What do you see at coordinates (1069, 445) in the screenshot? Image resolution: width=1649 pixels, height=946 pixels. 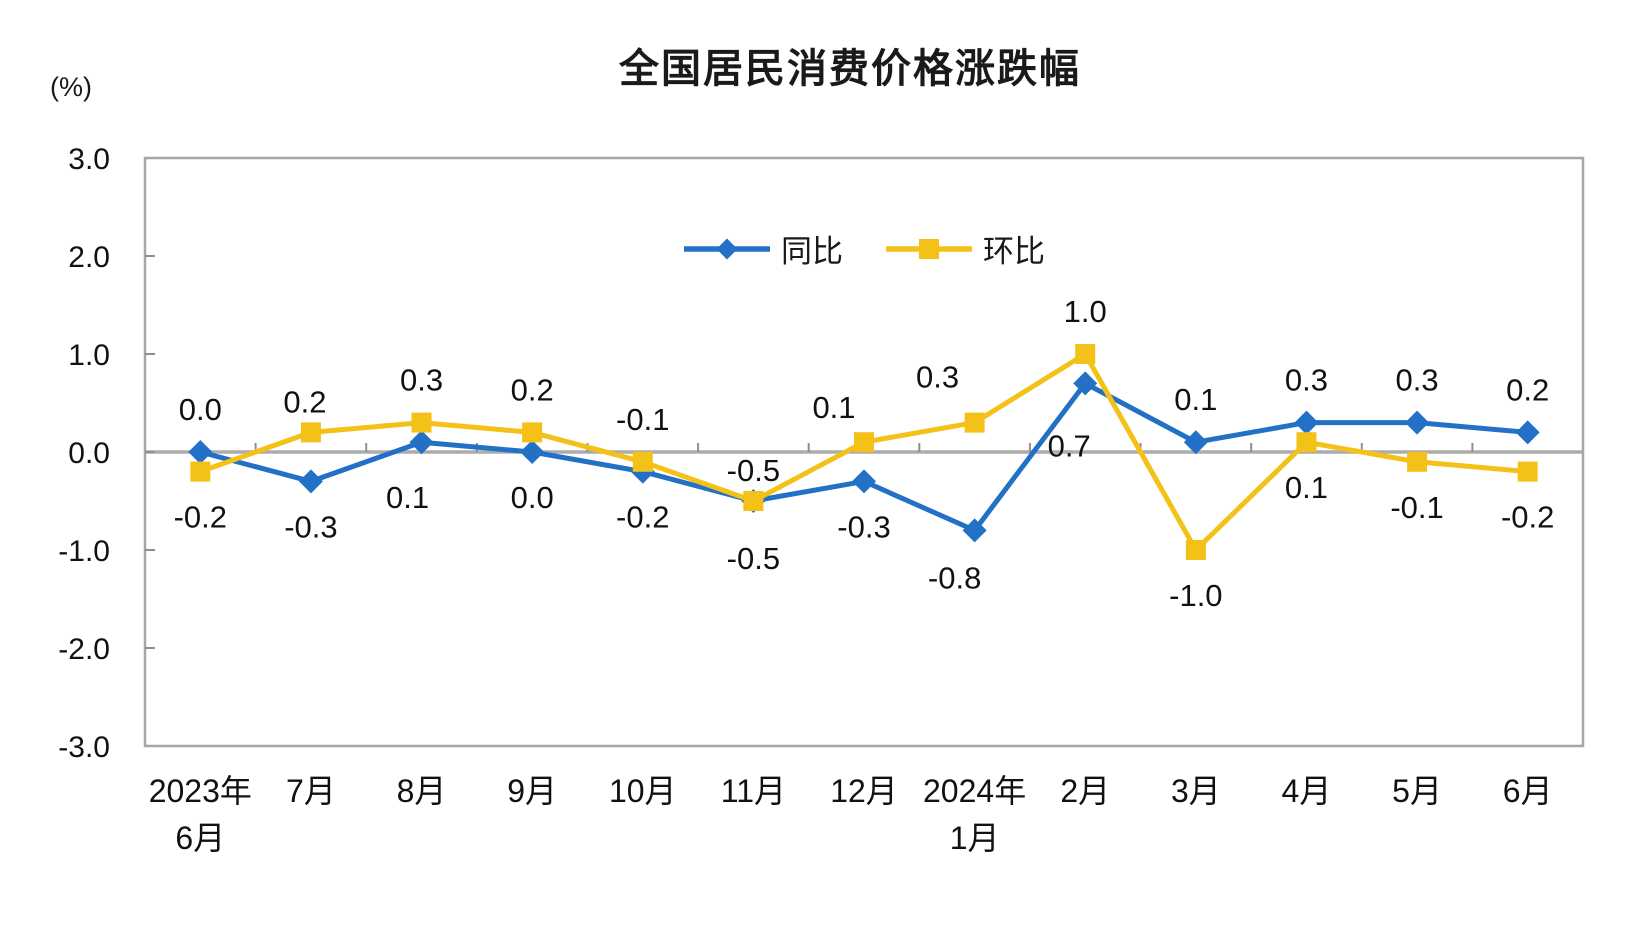 I see `data-label-tongbi: 0.7` at bounding box center [1069, 445].